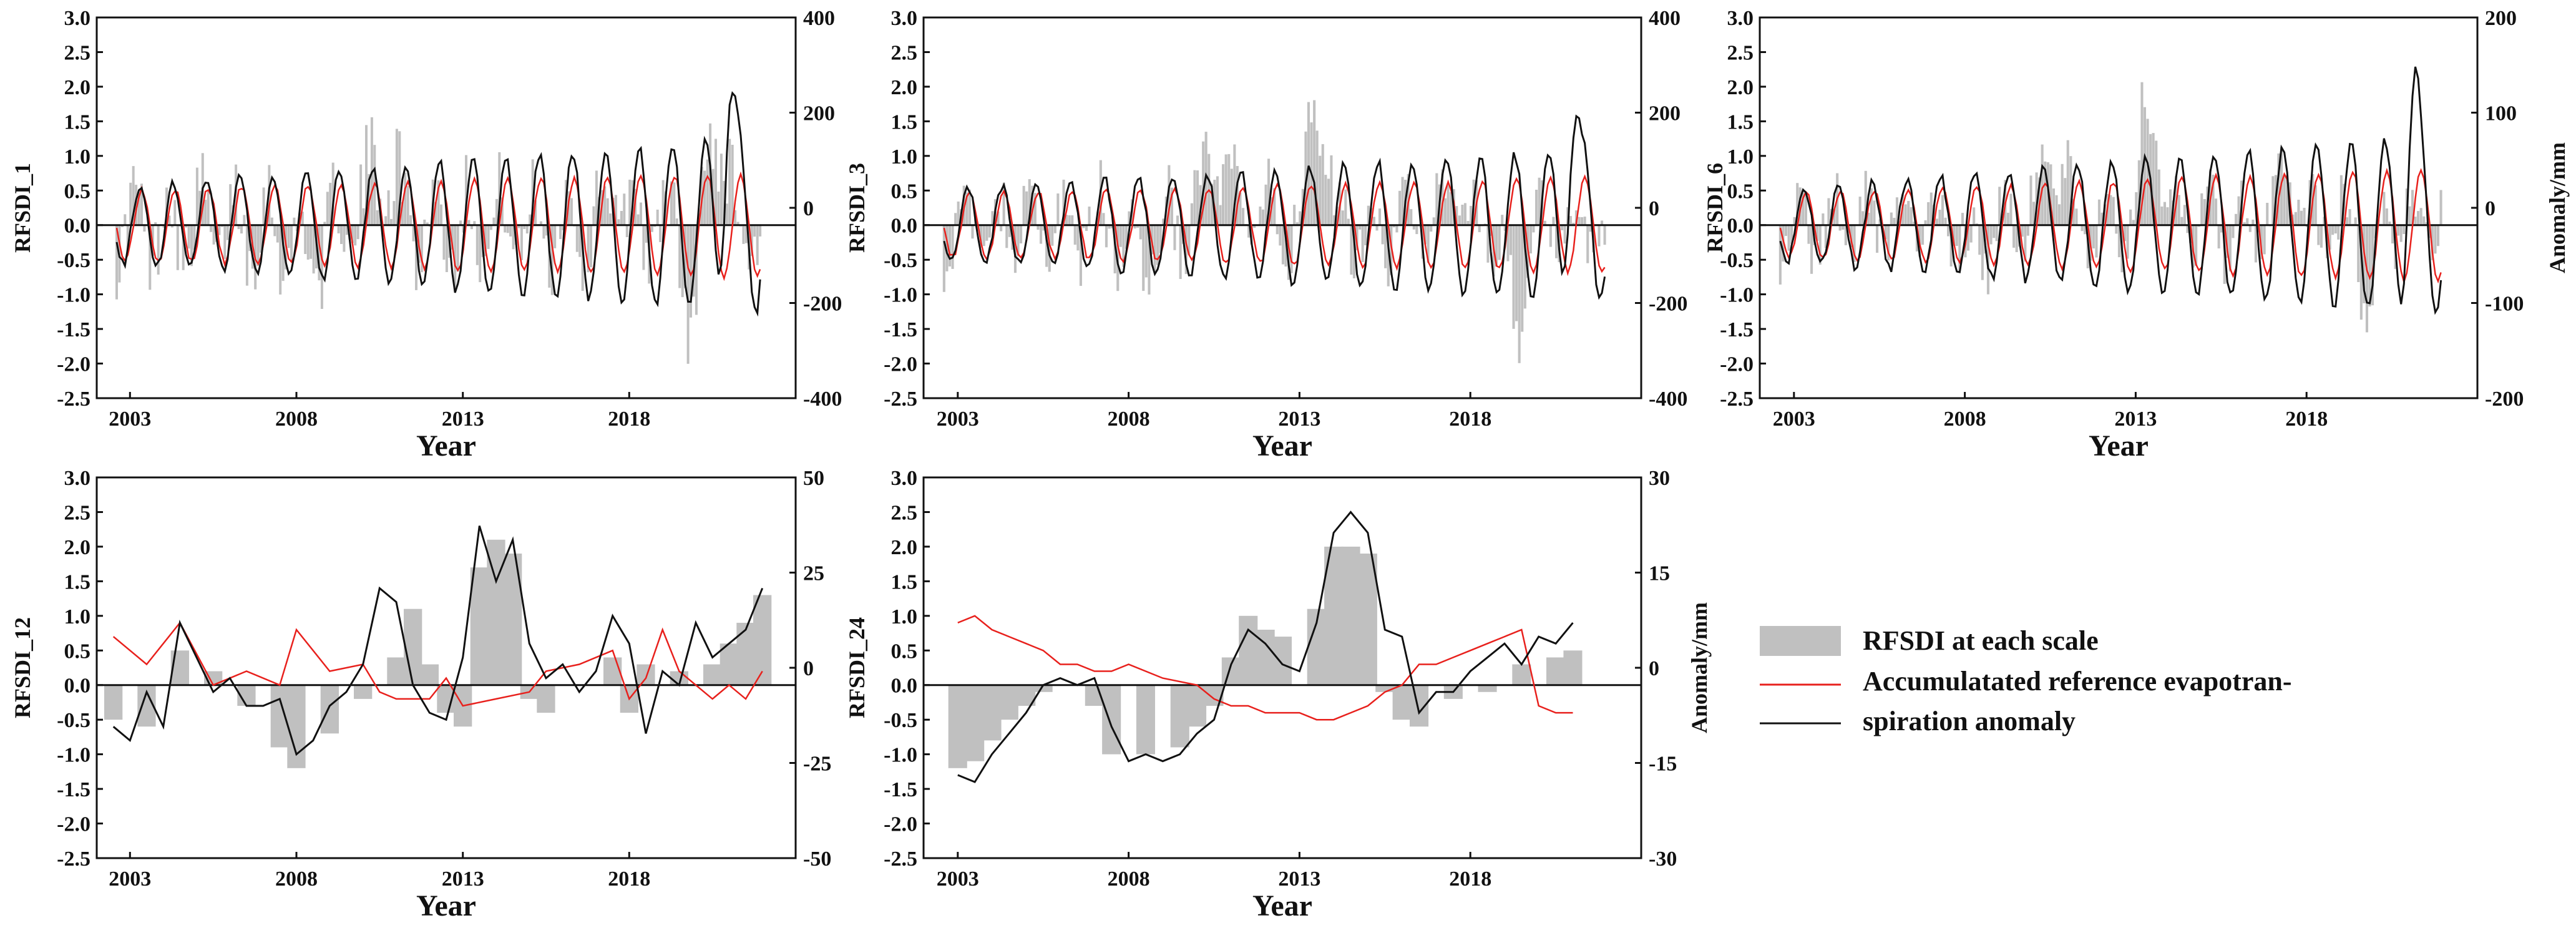 The image size is (2576, 943). I want to click on y-tick-label: -2.5, so click(1737, 400).